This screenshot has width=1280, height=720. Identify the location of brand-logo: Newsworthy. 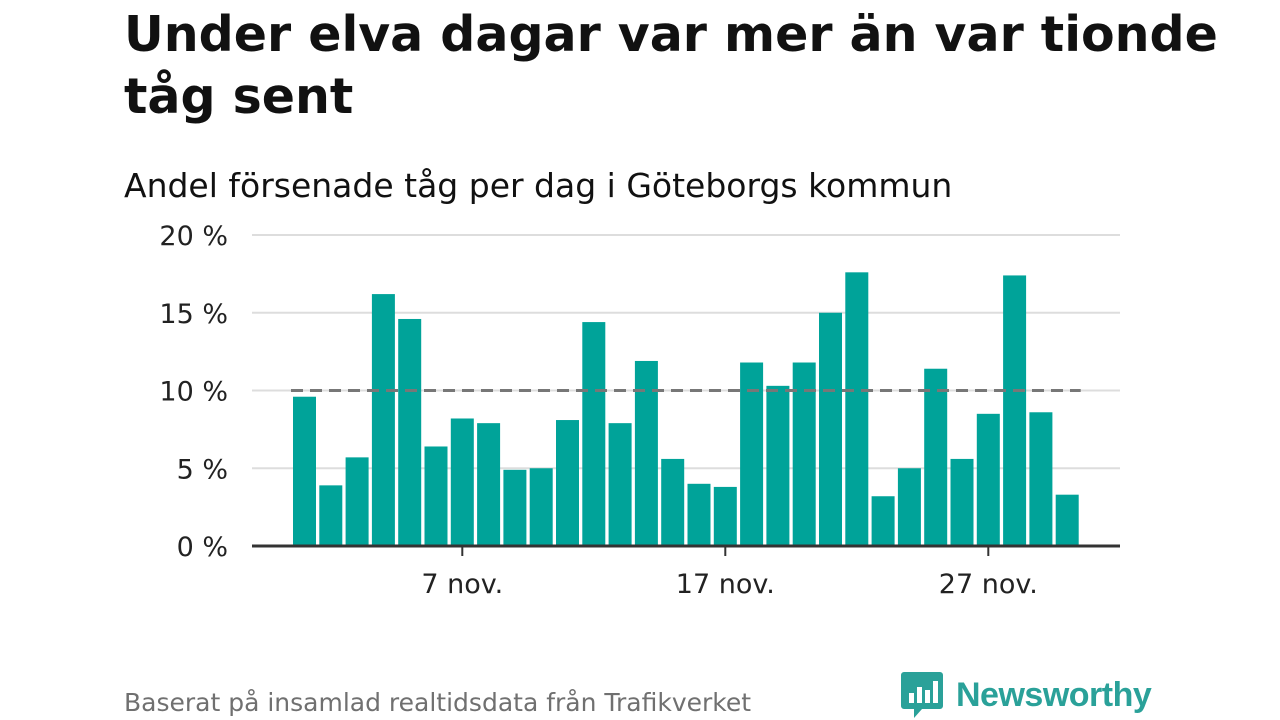
(1026, 695).